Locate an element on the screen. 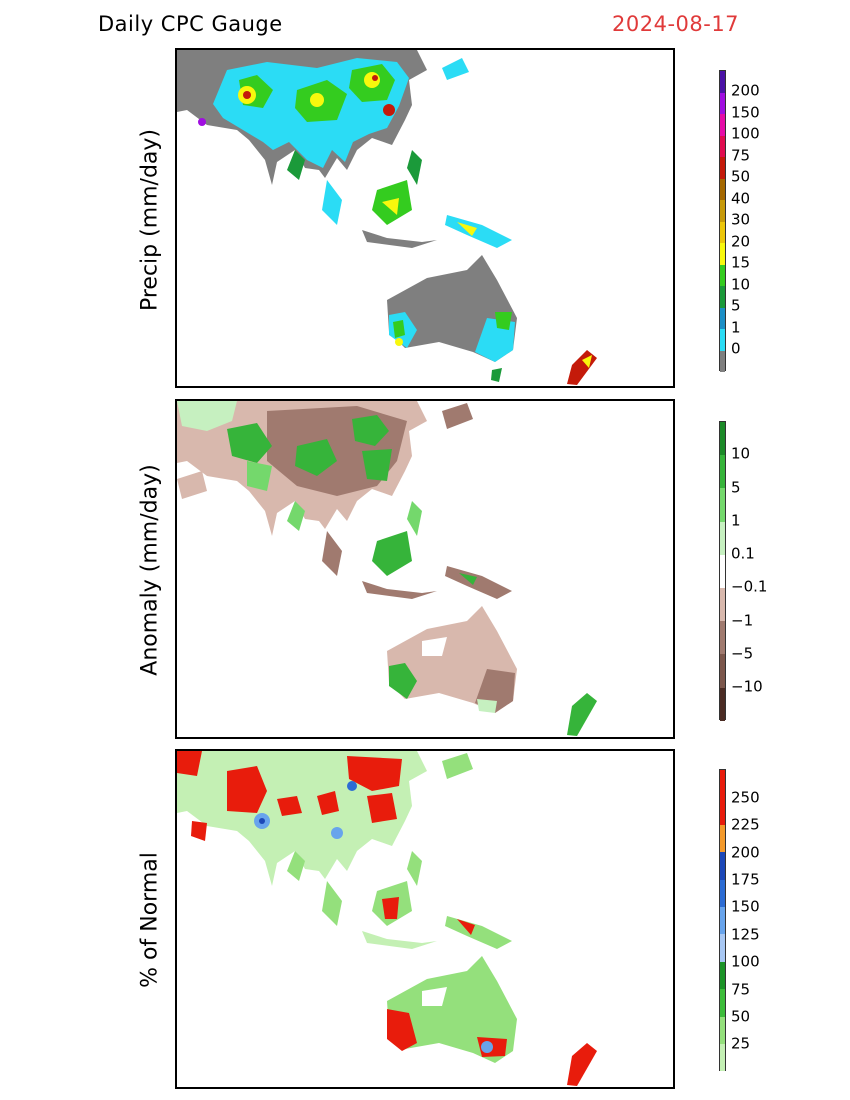 The height and width of the screenshot is (1100, 850). cb3-label-225: 225 is located at coordinates (745, 824).